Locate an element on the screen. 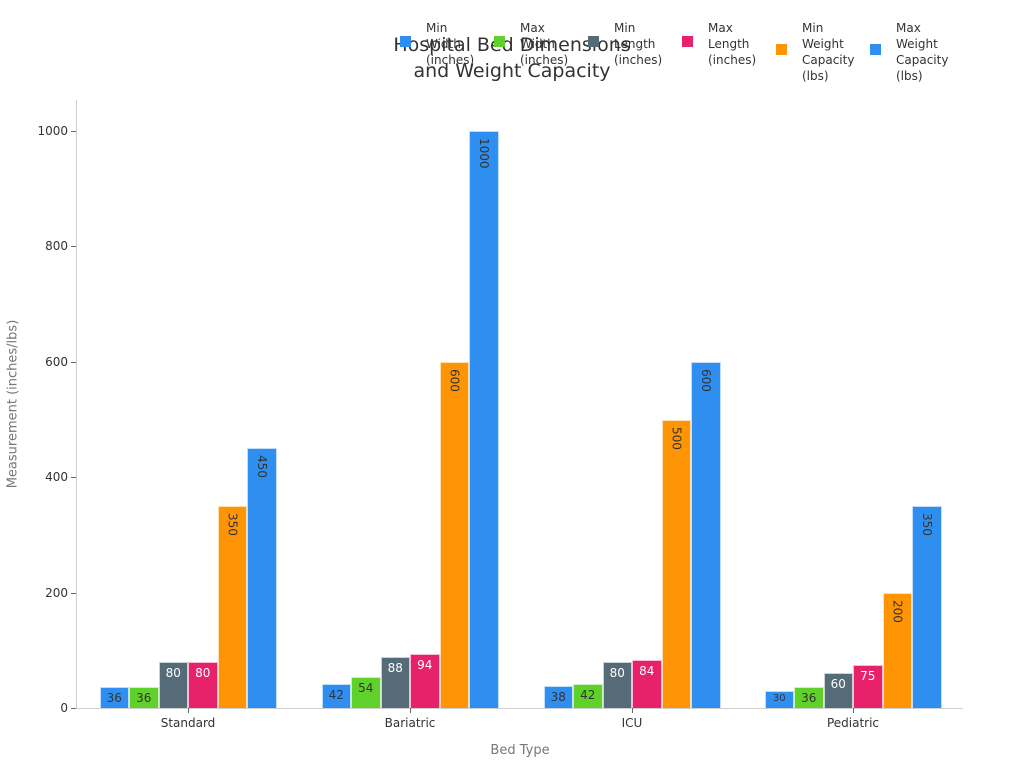  legend-label: Min Weight Capacity (lbs) is located at coordinates (828, 52).